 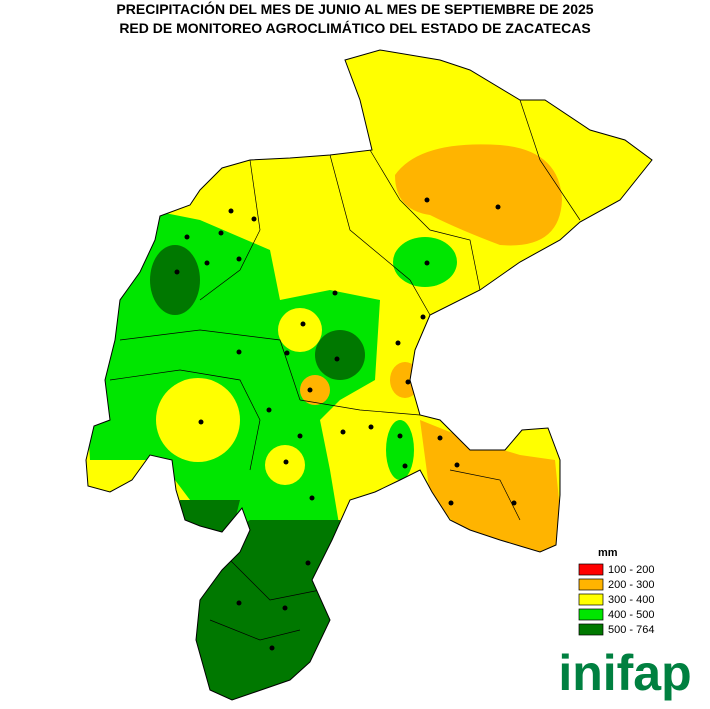 What do you see at coordinates (631, 630) in the screenshot?
I see `legend-label: 500 - 764` at bounding box center [631, 630].